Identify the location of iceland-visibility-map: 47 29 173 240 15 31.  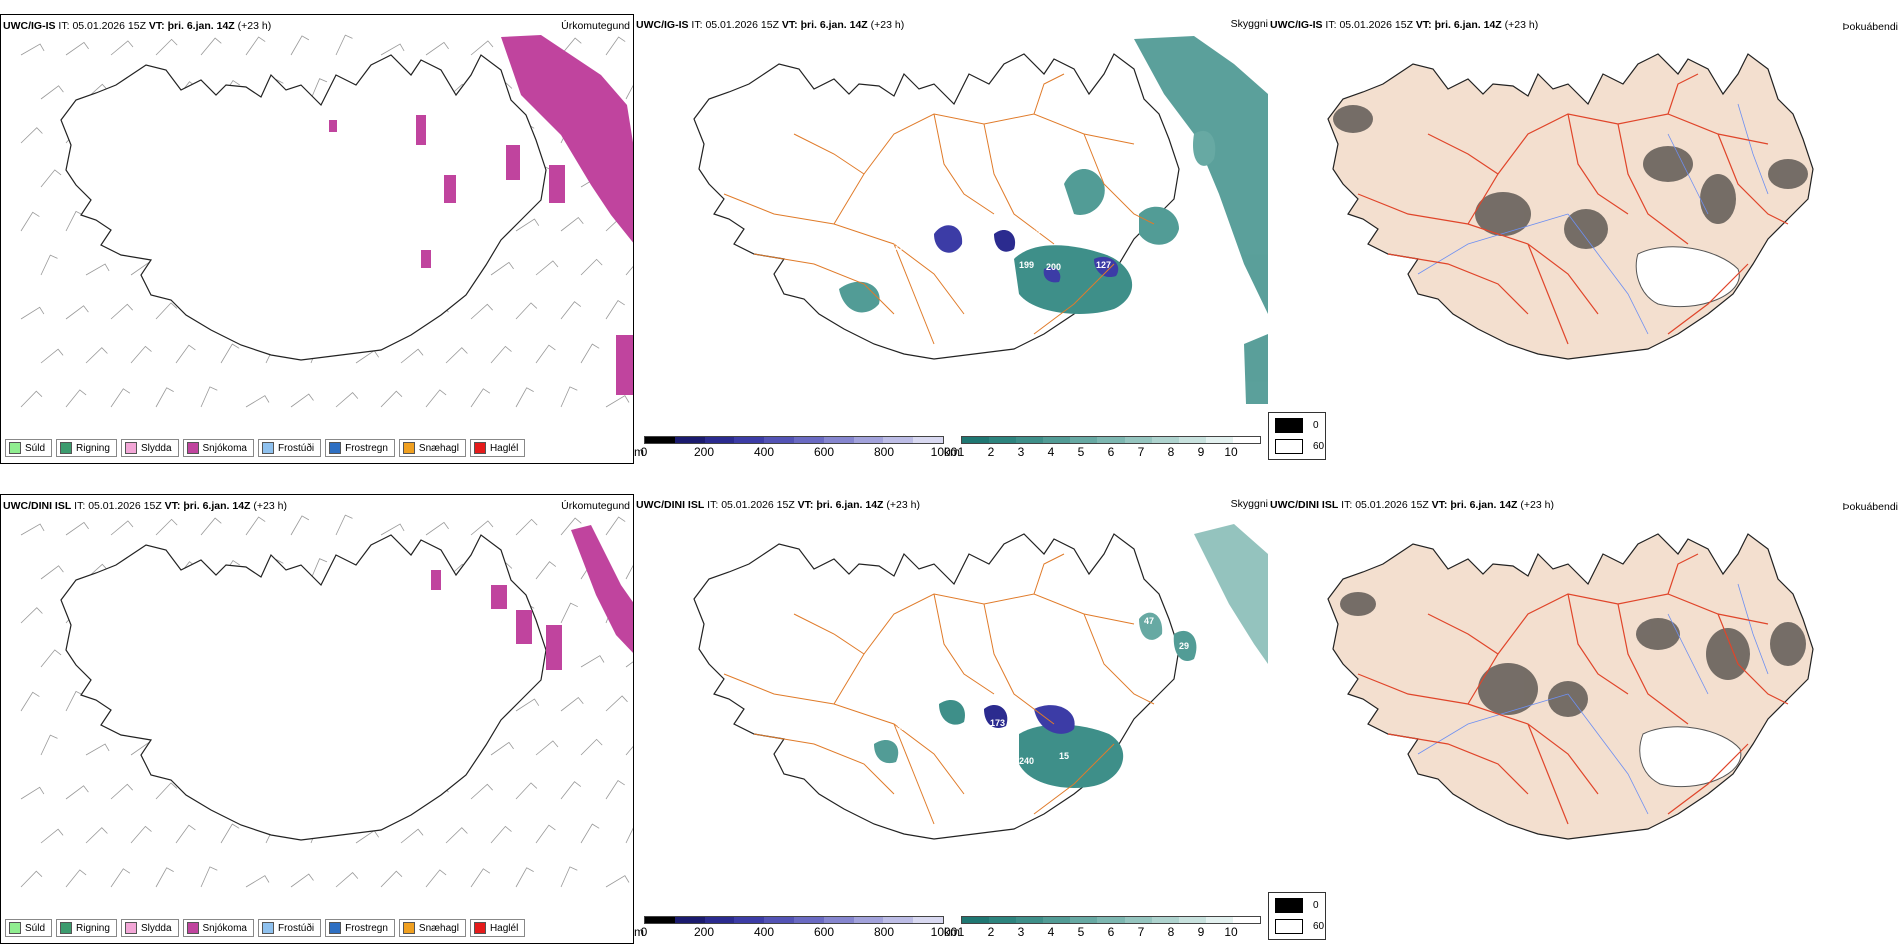
(980, 682).